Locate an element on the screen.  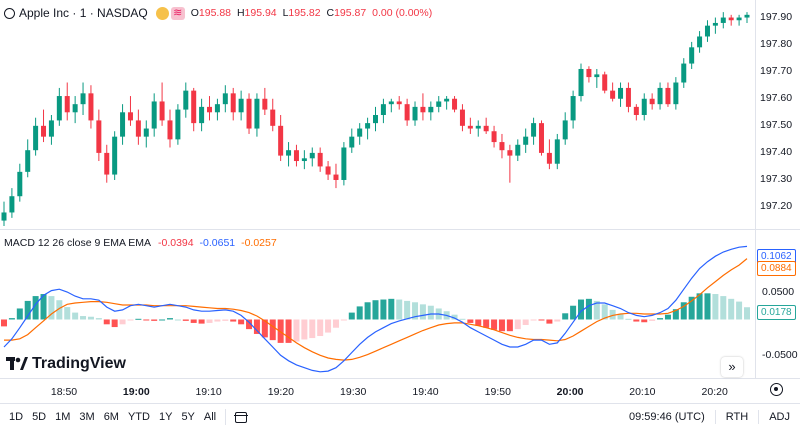
range-button-6m: 6M is located at coordinates (111, 417).